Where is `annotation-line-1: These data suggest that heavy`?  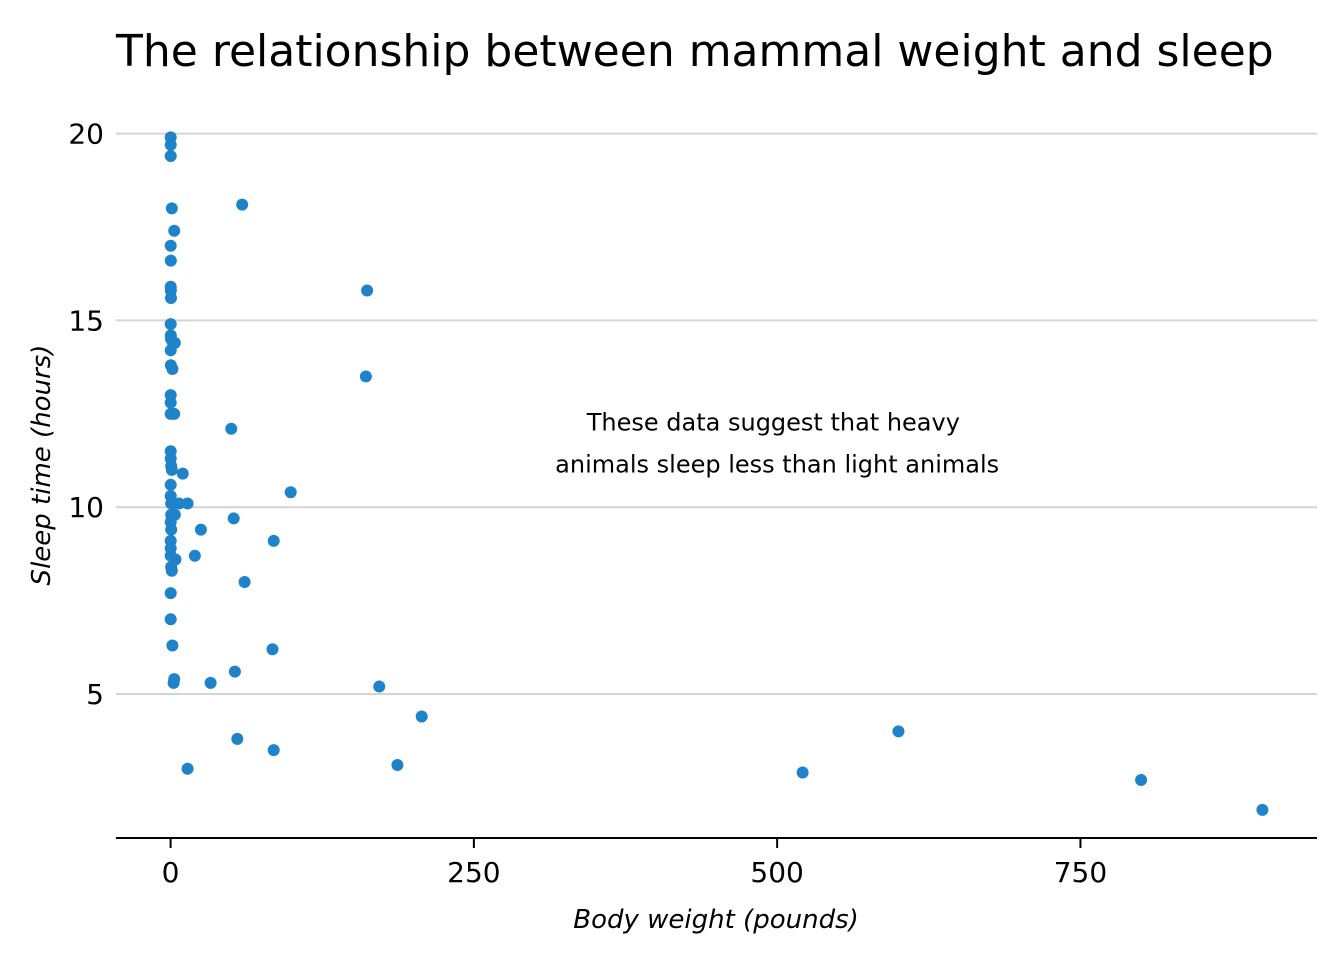 annotation-line-1: These data suggest that heavy is located at coordinates (773, 423).